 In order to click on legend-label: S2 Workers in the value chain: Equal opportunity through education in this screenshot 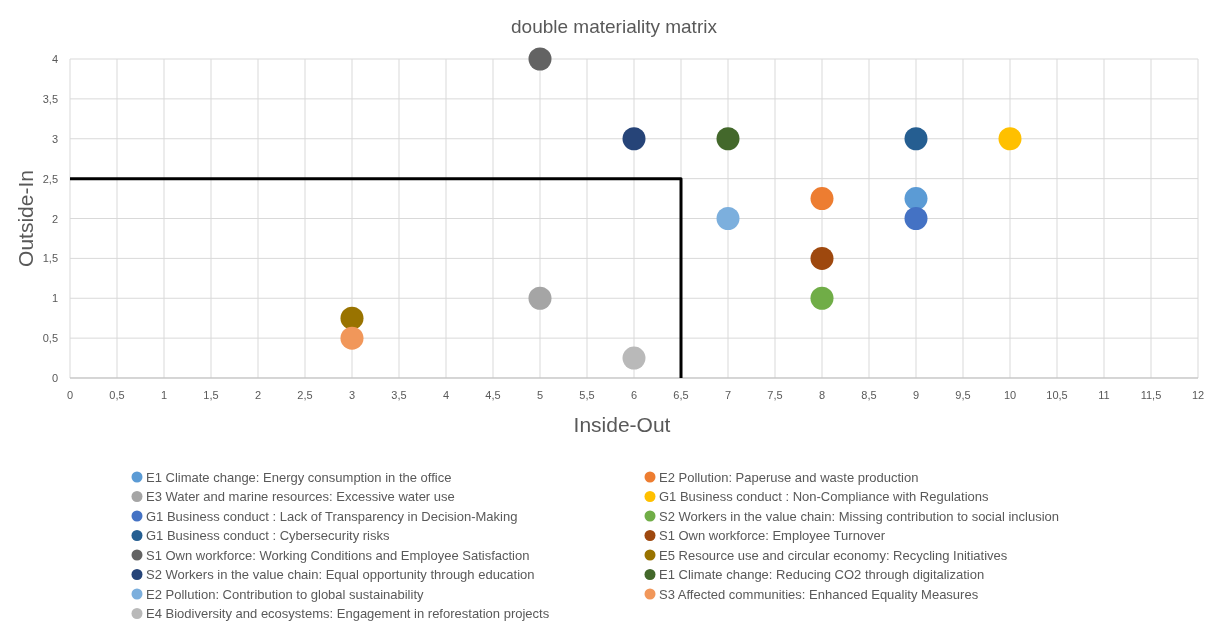, I will do `click(340, 574)`.